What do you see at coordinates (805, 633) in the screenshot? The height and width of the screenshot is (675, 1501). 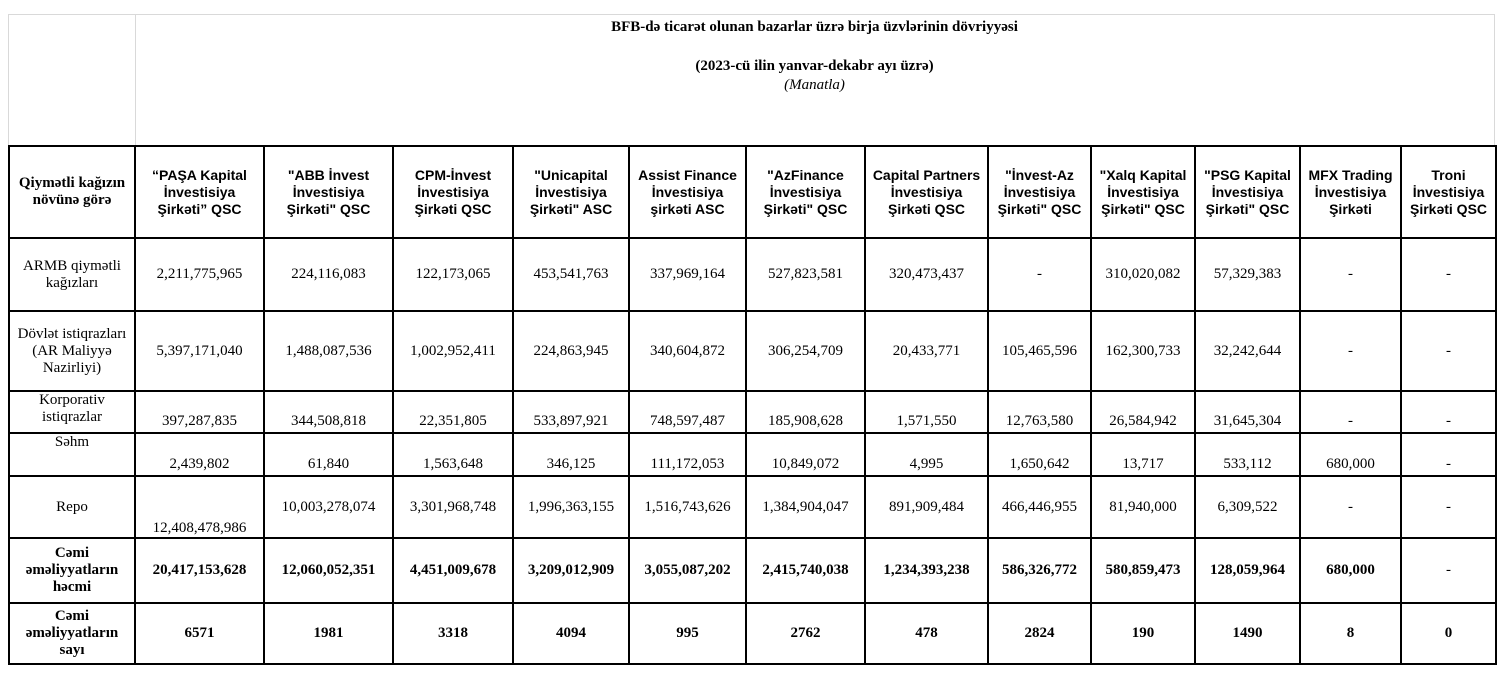 I see `table-cell: 2762` at bounding box center [805, 633].